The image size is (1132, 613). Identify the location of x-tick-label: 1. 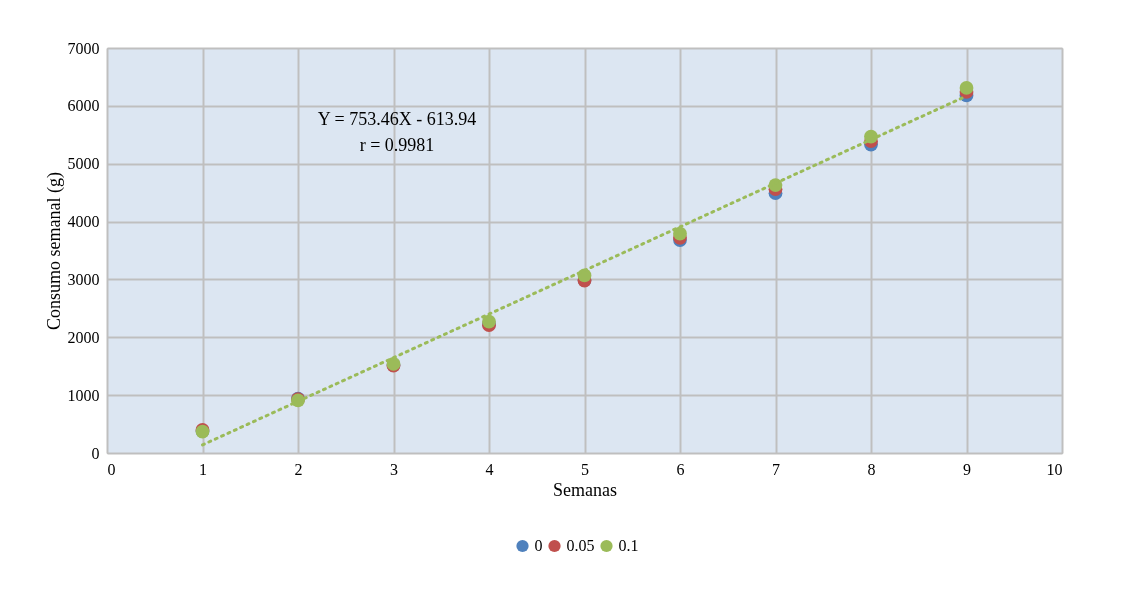
(203, 469).